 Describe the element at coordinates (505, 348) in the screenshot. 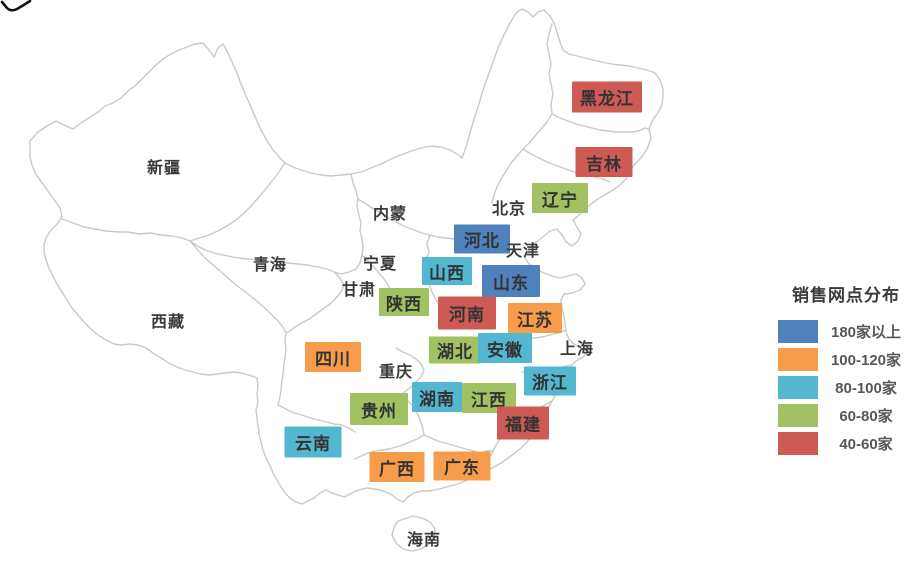

I see `province-box-label: 安徽` at that location.